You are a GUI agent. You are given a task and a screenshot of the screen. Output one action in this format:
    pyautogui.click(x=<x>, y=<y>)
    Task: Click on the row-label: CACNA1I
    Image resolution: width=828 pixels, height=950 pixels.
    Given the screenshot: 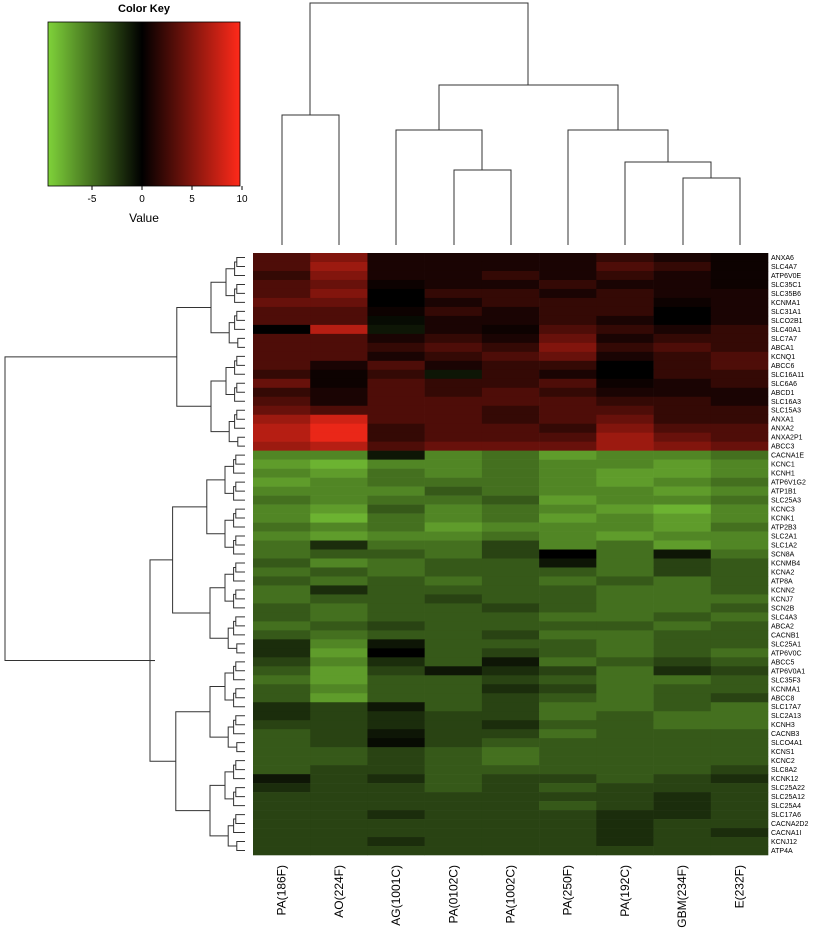 What is the action you would take?
    pyautogui.click(x=786, y=833)
    